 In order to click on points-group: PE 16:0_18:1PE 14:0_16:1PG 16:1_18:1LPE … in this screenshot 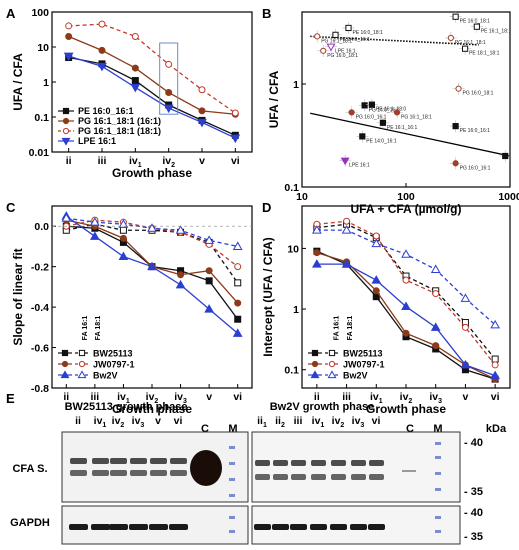, I will do `click(410, 91)`.